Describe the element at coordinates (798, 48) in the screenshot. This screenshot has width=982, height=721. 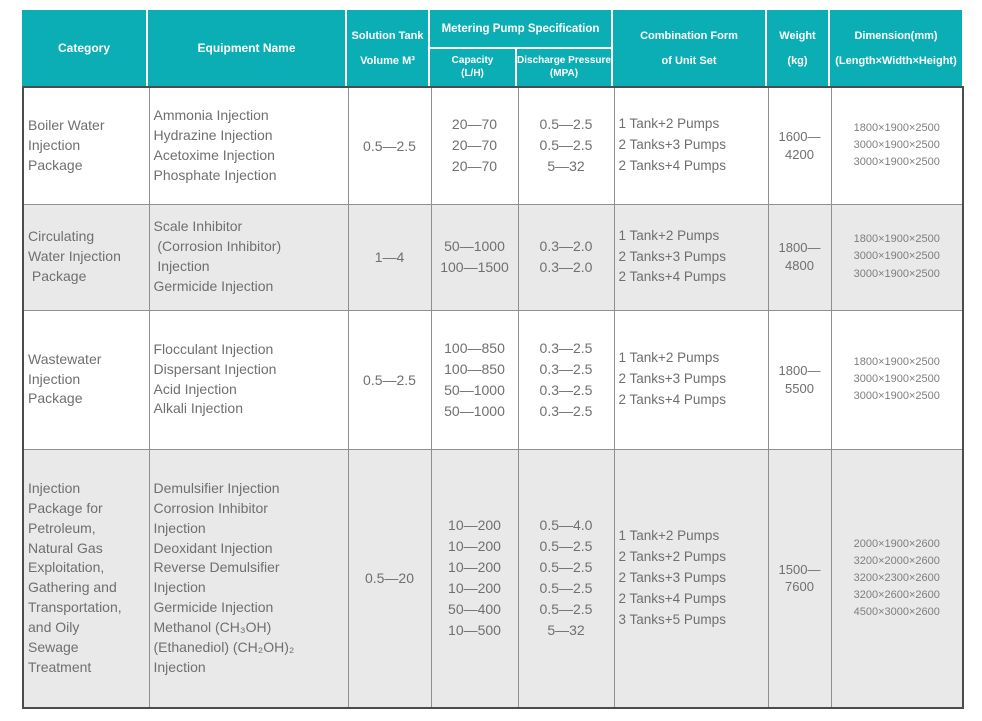
I see `header-weight: Weight (kg)` at that location.